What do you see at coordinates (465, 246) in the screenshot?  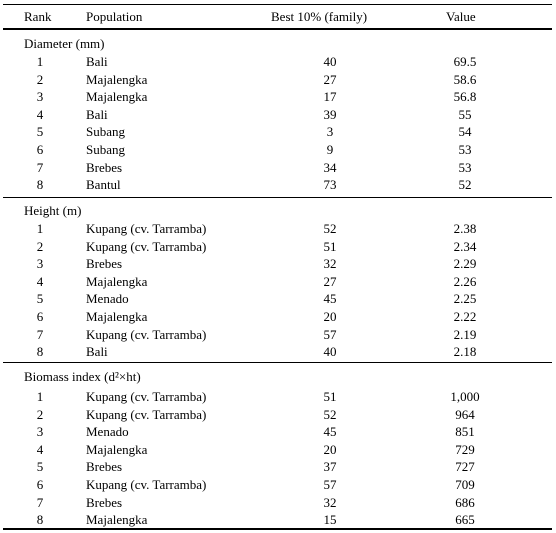 I see `value-cell: 2.34` at bounding box center [465, 246].